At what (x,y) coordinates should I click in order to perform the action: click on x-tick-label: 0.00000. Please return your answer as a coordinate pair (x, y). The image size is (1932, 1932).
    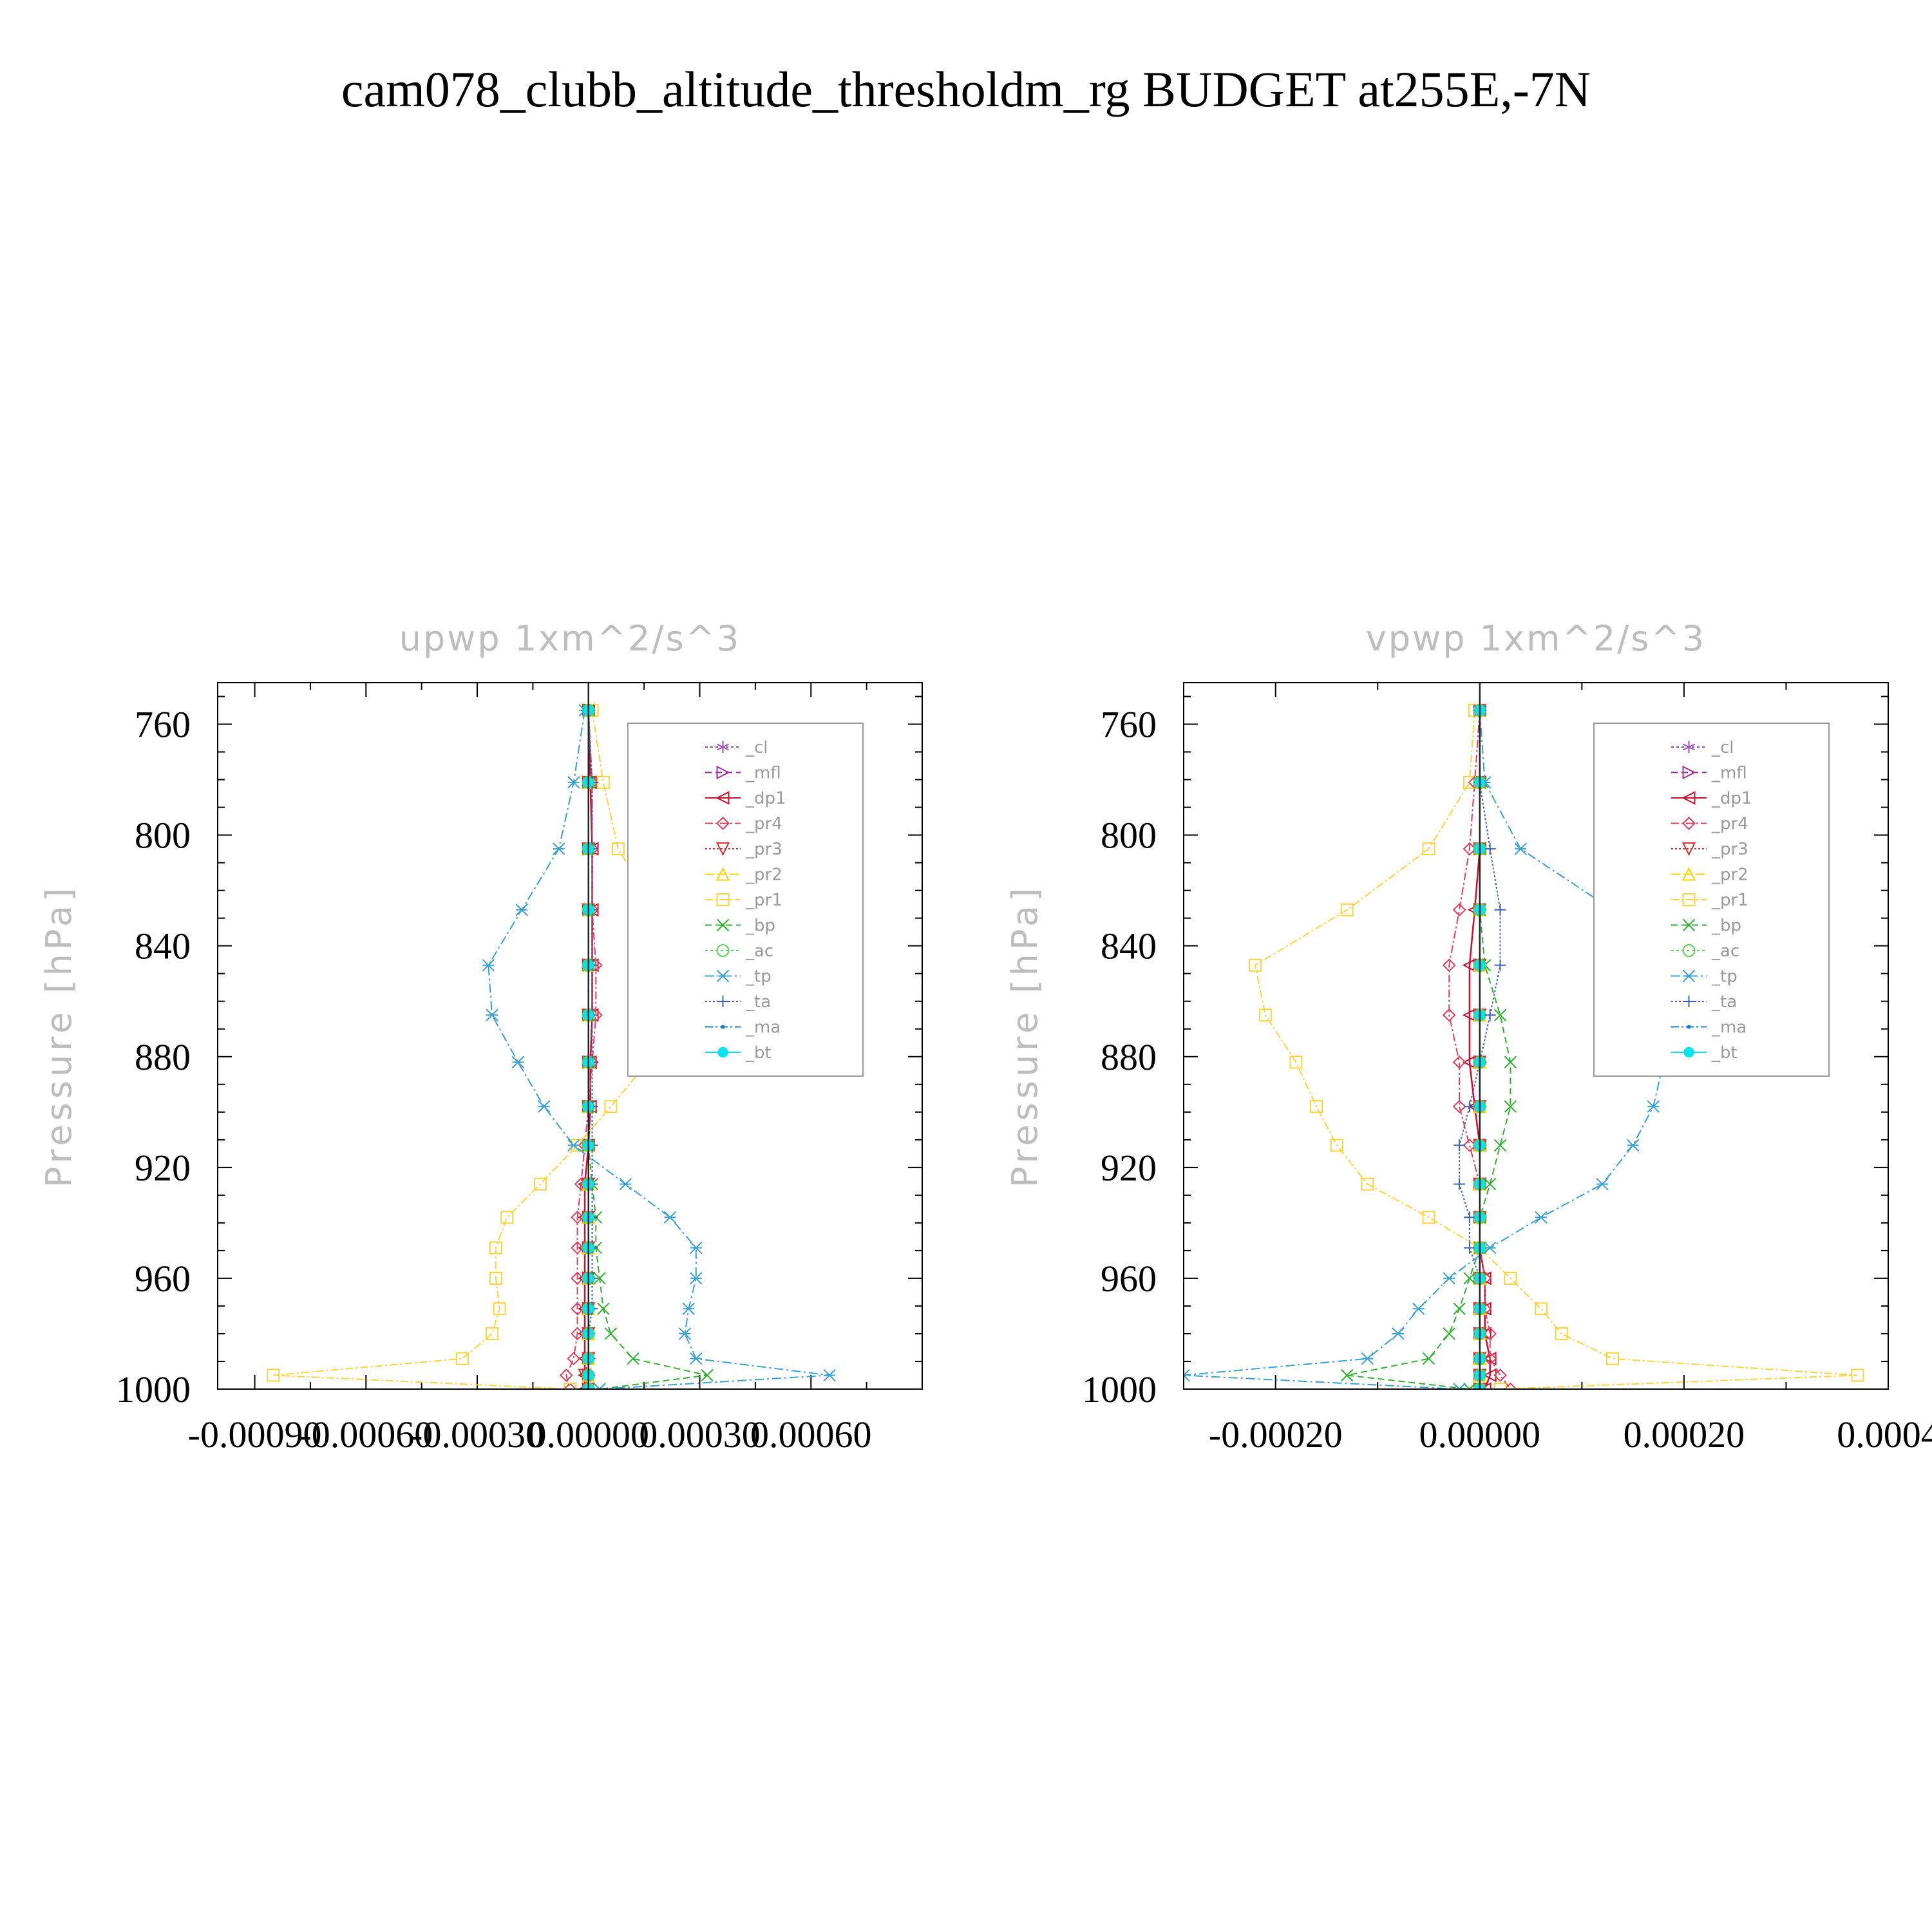
    Looking at the image, I should click on (589, 1434).